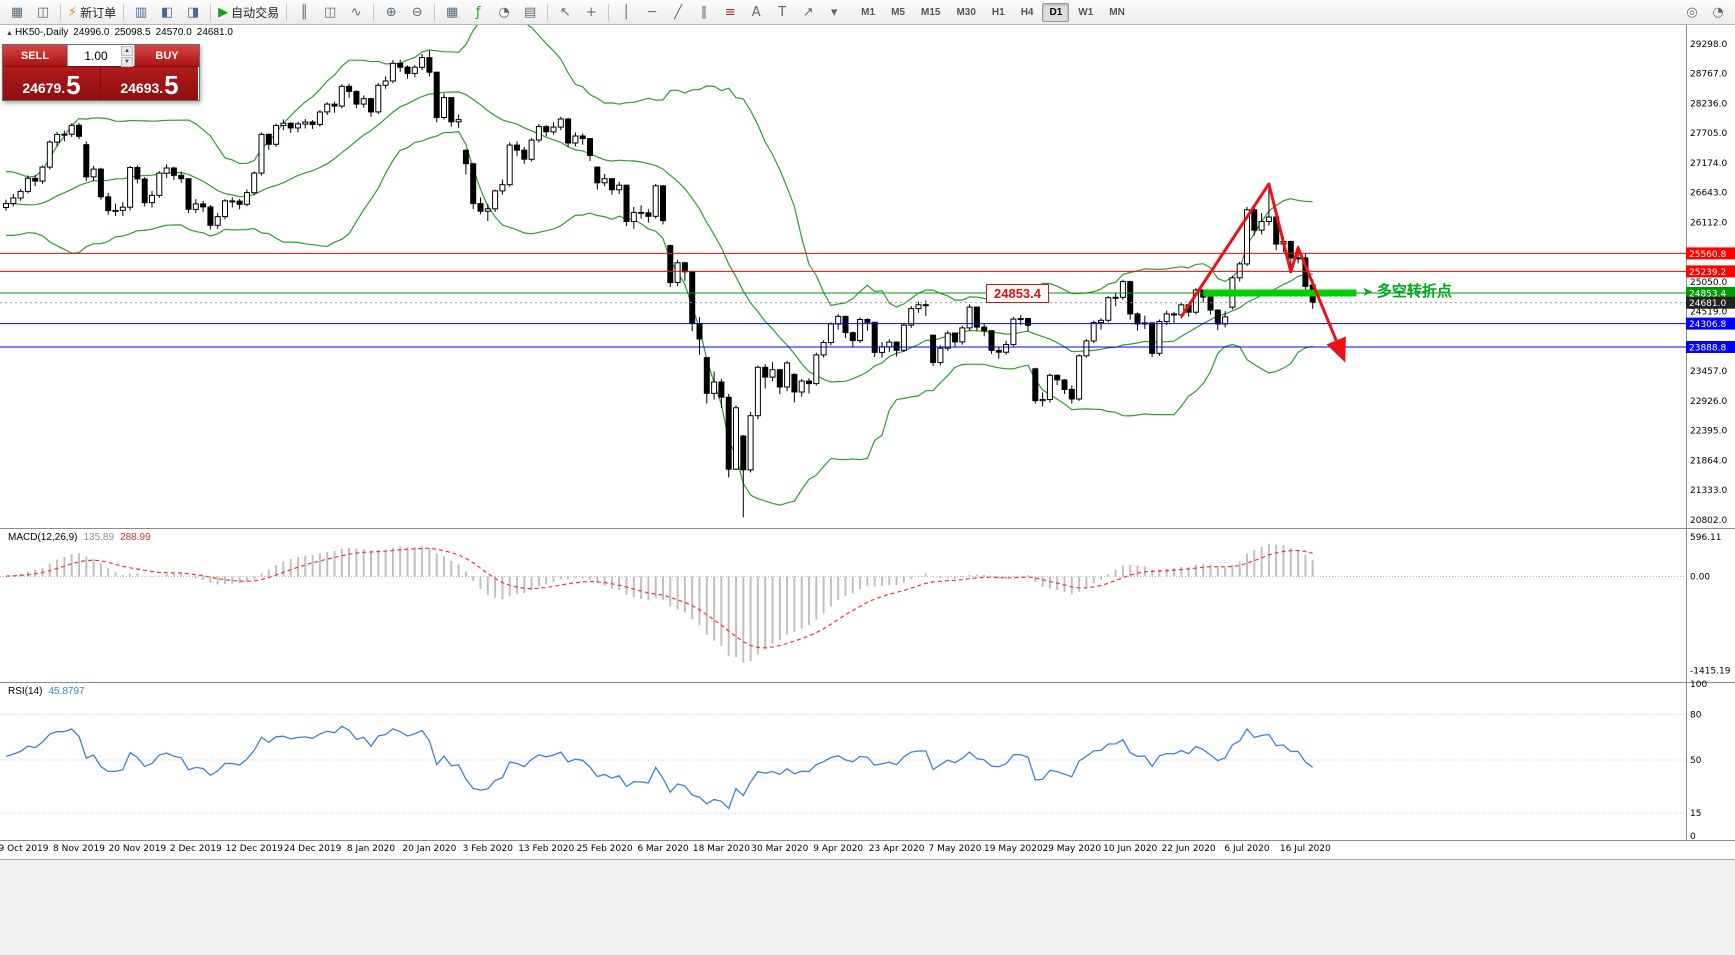 This screenshot has width=1735, height=955. I want to click on timeframe-W1: W1, so click(1086, 12).